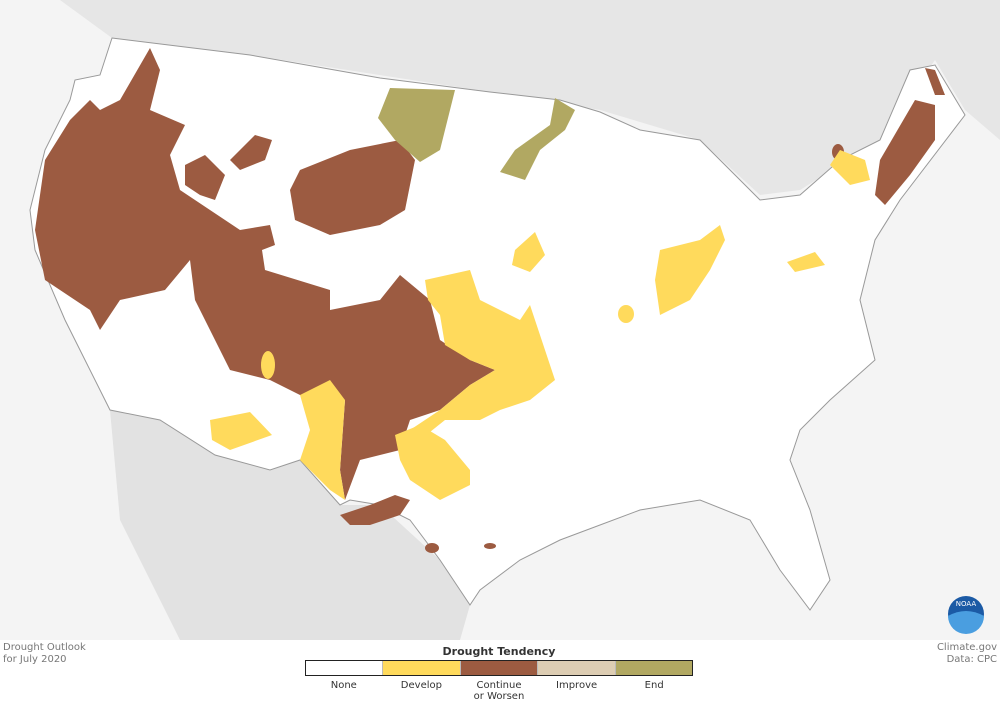  I want to click on credit-source: Climate.gov, so click(966, 647).